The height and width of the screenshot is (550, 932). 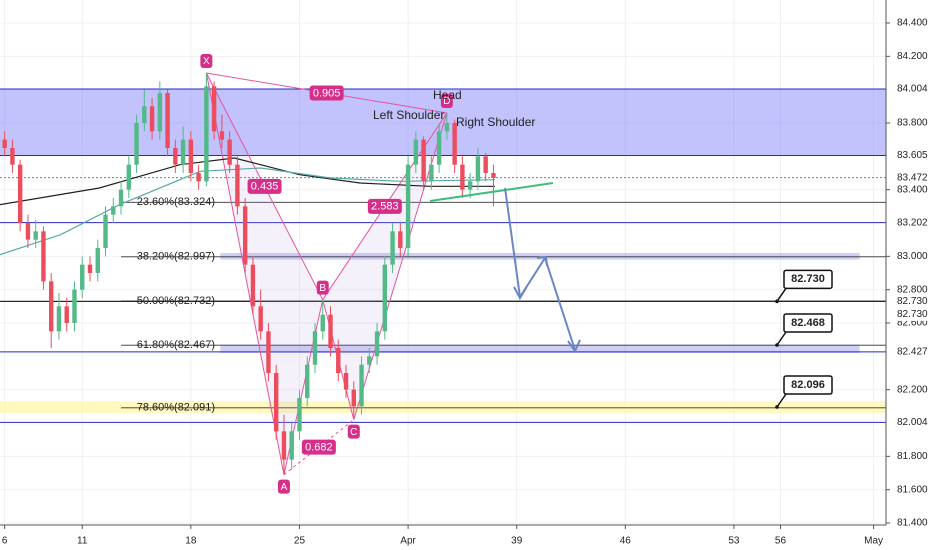 What do you see at coordinates (912, 351) in the screenshot?
I see `price-tag-label: 82.427` at bounding box center [912, 351].